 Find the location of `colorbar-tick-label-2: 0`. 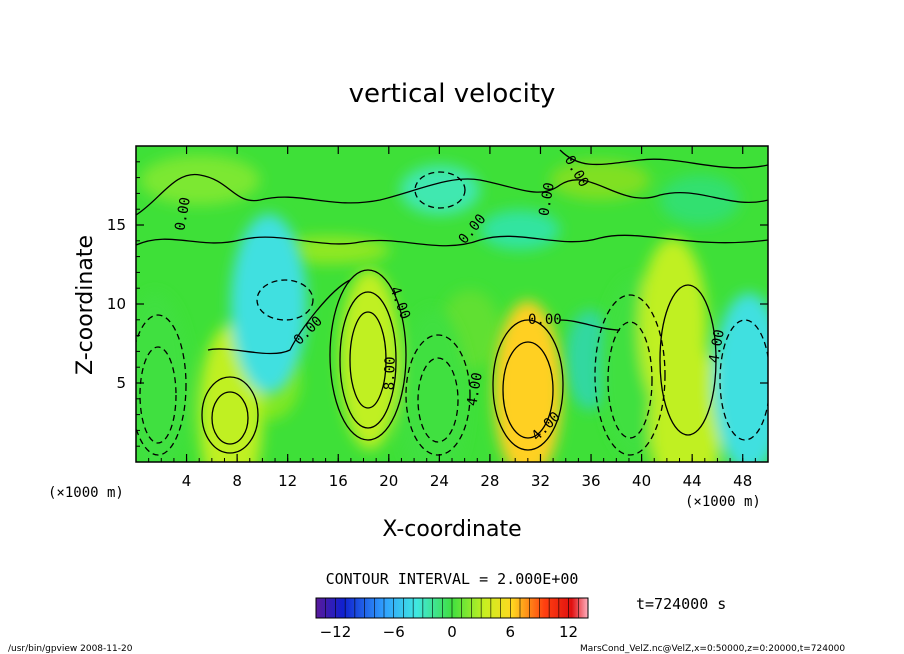

colorbar-tick-label-2: 0 is located at coordinates (452, 632).